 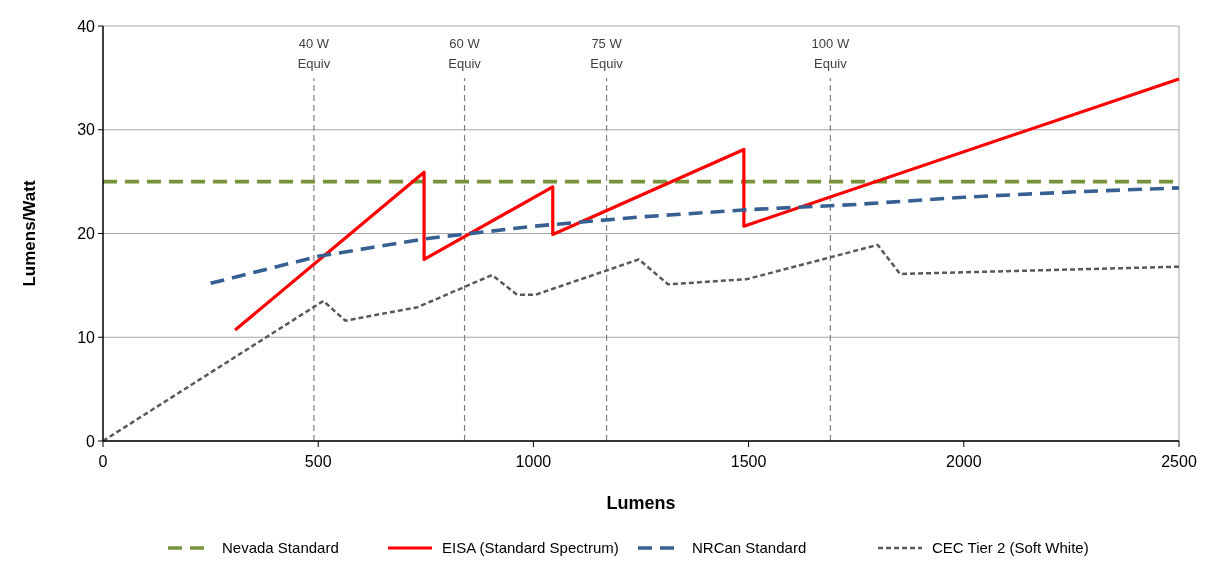 What do you see at coordinates (607, 53) in the screenshot?
I see `ref-line-label: 75 W Equiv` at bounding box center [607, 53].